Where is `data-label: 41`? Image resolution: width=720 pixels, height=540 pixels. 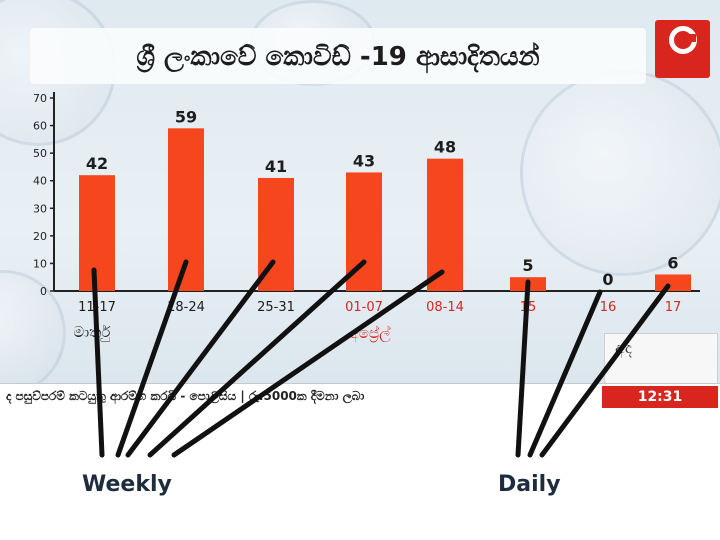 data-label: 41 is located at coordinates (276, 166).